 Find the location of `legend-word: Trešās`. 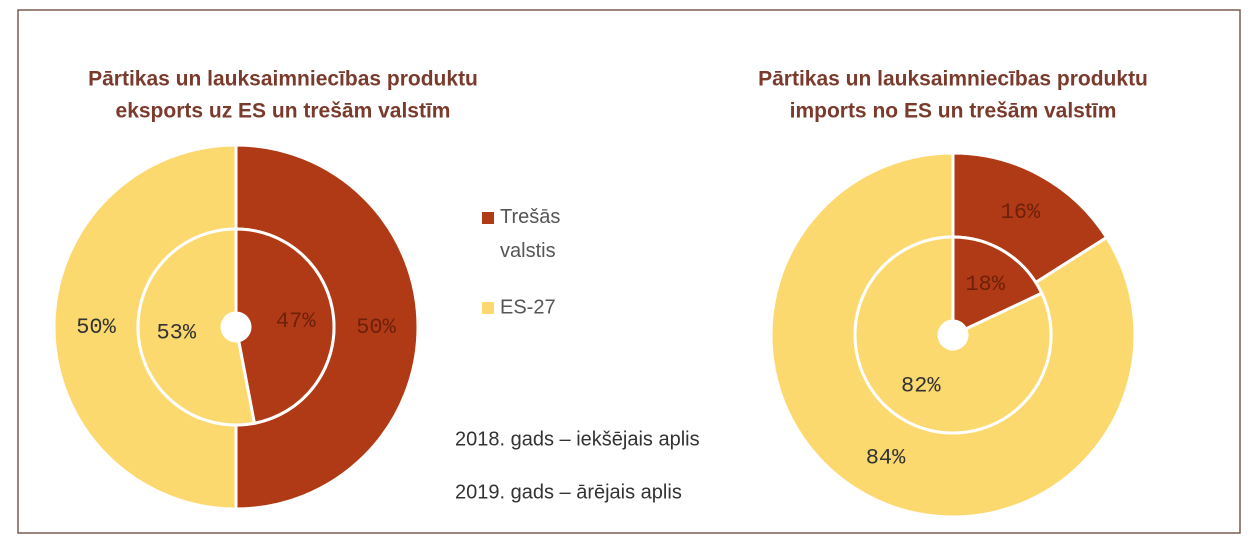

legend-word: Trešās is located at coordinates (530, 217).